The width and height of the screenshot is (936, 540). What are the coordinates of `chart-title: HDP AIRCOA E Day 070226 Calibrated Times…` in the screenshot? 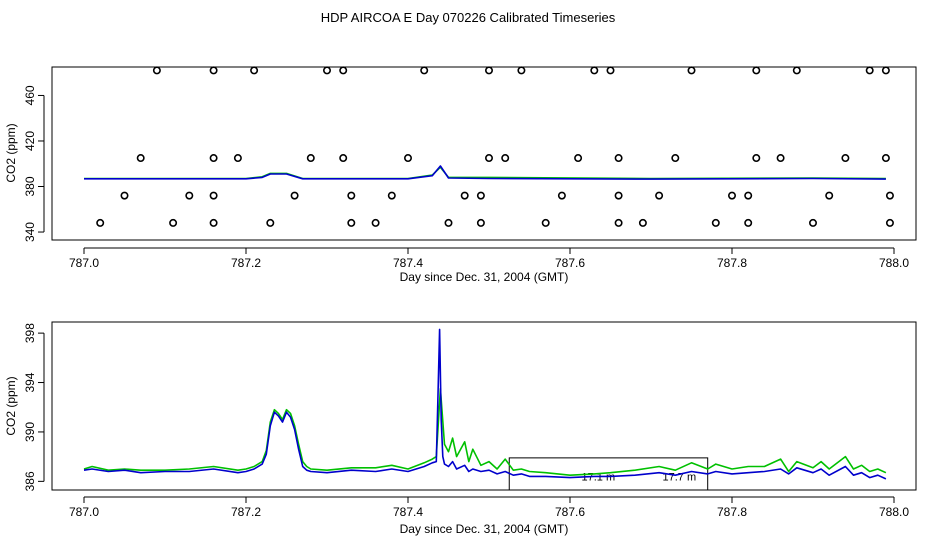 It's located at (468, 17).